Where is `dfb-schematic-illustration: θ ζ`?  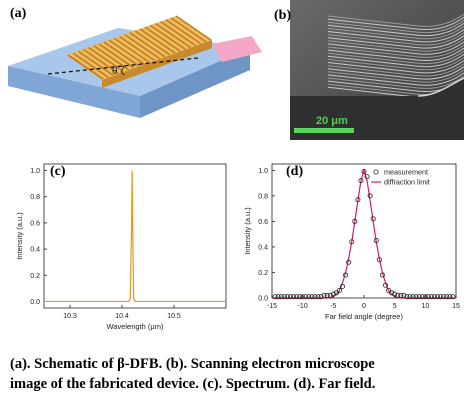
dfb-schematic-illustration: θ ζ is located at coordinates (135, 66).